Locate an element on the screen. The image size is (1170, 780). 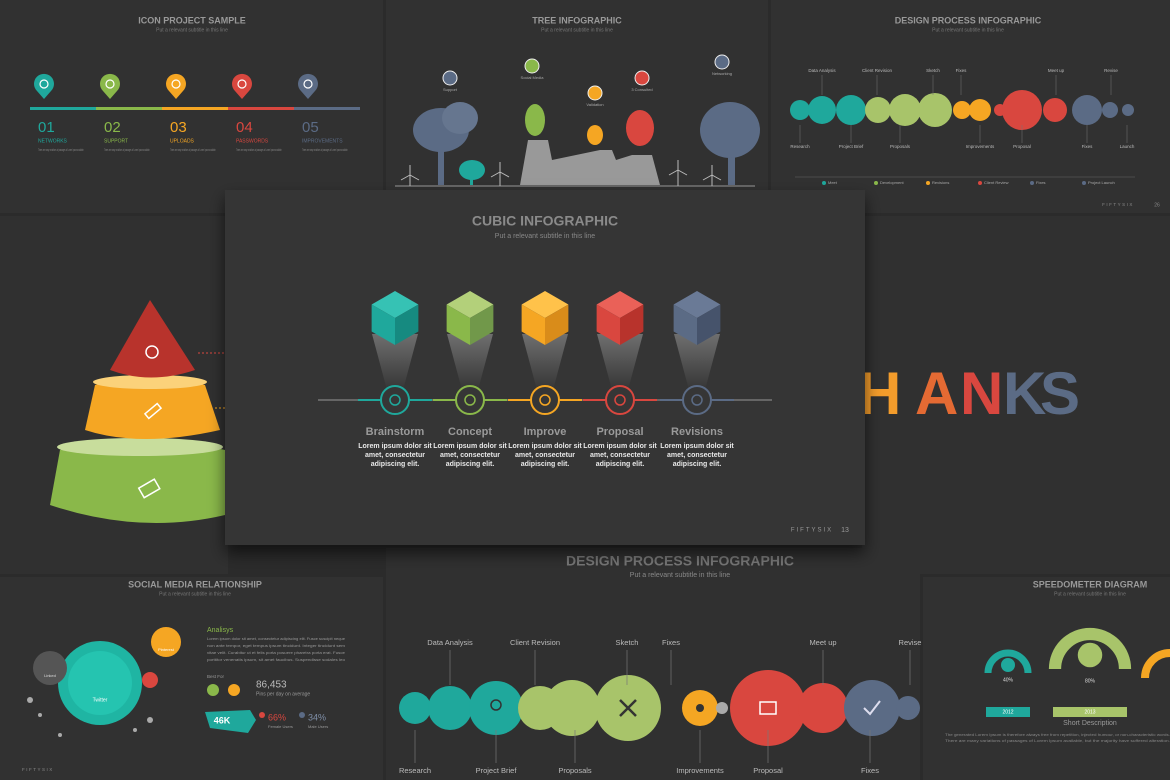
thanks-letter: H is located at coordinates (879, 393).